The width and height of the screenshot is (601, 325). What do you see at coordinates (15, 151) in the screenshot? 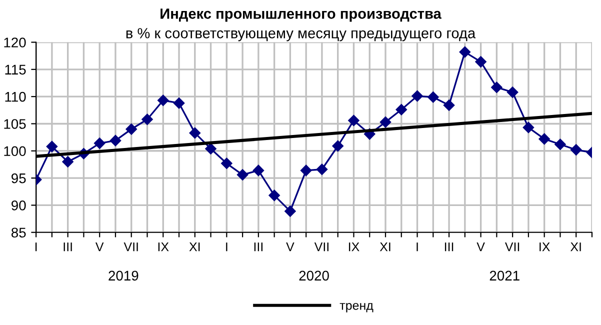
I see `y-tick-label: 100` at bounding box center [15, 151].